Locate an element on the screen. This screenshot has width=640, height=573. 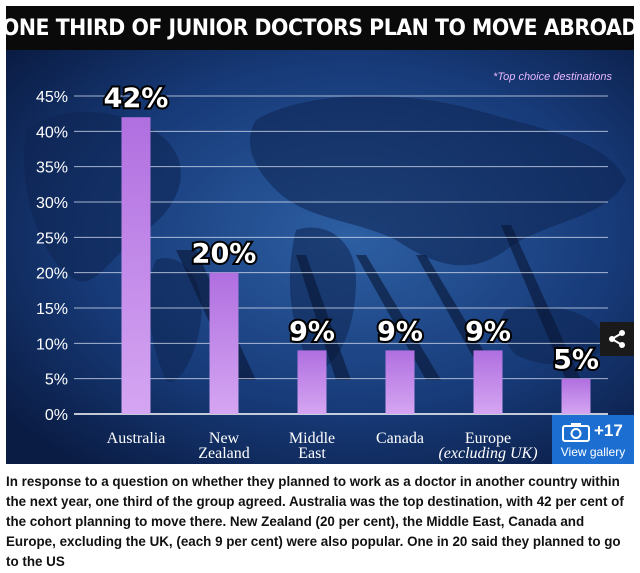
x-tick-line: New is located at coordinates (224, 438).